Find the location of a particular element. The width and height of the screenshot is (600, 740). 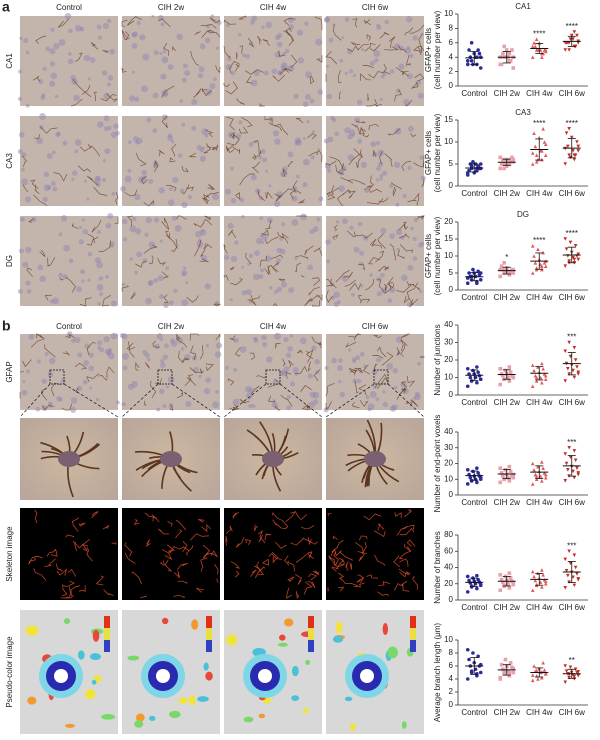

y-axis-label: Number of junctions is located at coordinates (437, 359).